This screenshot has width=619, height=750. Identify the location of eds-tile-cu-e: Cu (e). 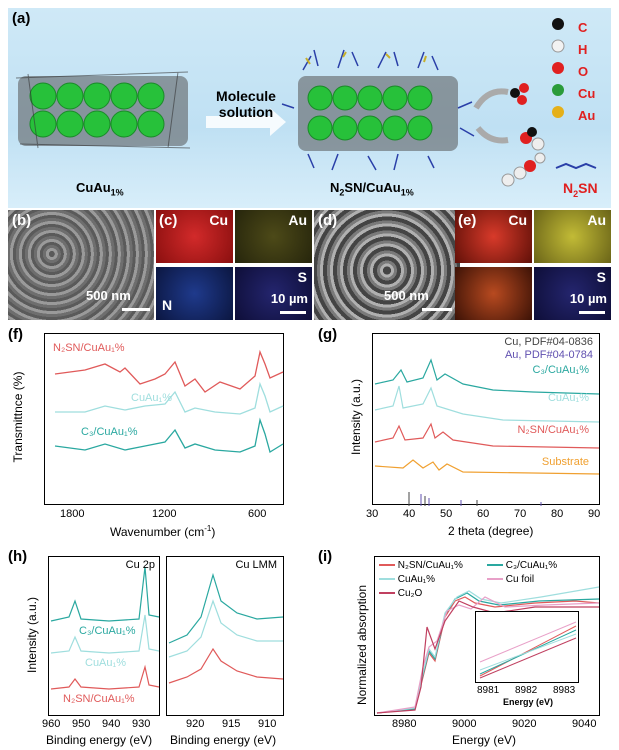
(493, 236).